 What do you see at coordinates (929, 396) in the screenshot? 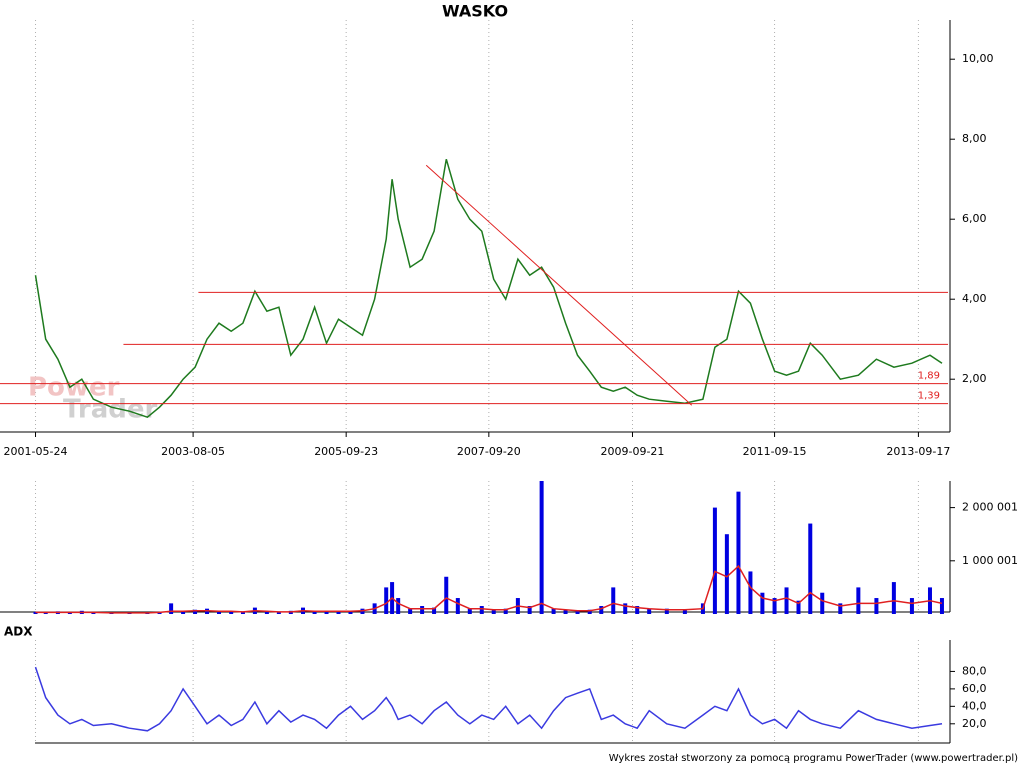
I see `level-label: 1,39` at bounding box center [929, 396].